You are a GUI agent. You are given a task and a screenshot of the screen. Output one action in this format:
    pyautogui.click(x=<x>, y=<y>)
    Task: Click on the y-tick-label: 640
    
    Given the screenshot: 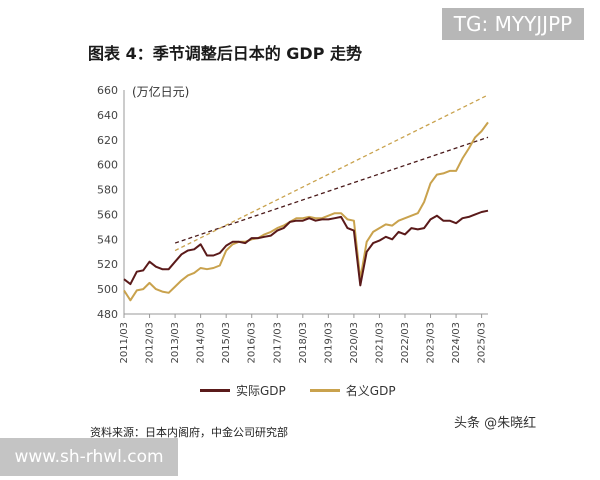 What is the action you would take?
    pyautogui.click(x=107, y=115)
    